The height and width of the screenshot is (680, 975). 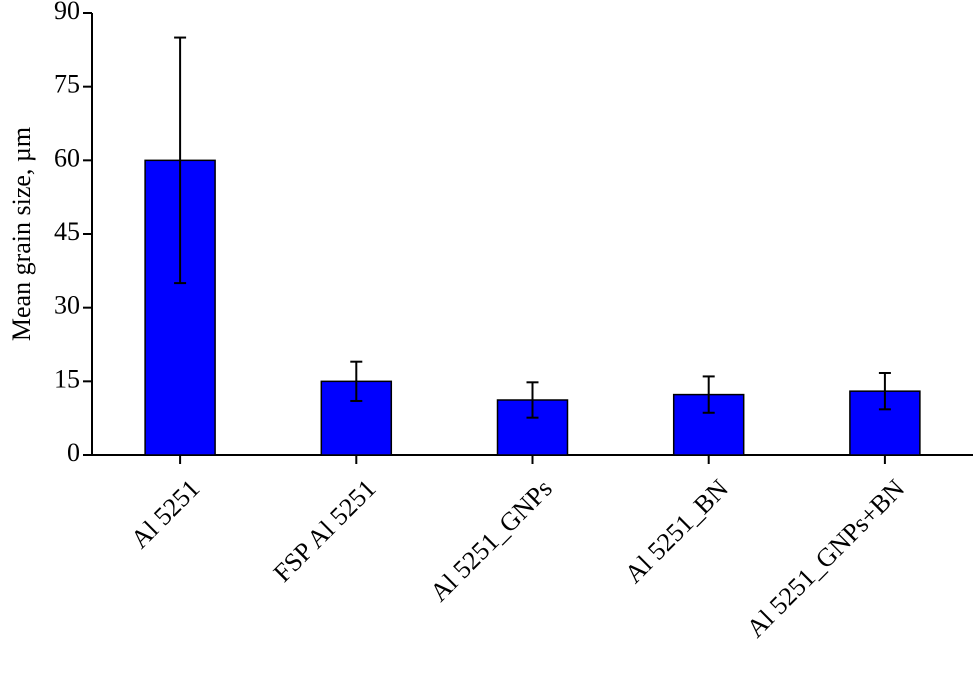 I want to click on y-tick-label: 90, so click(x=67, y=12).